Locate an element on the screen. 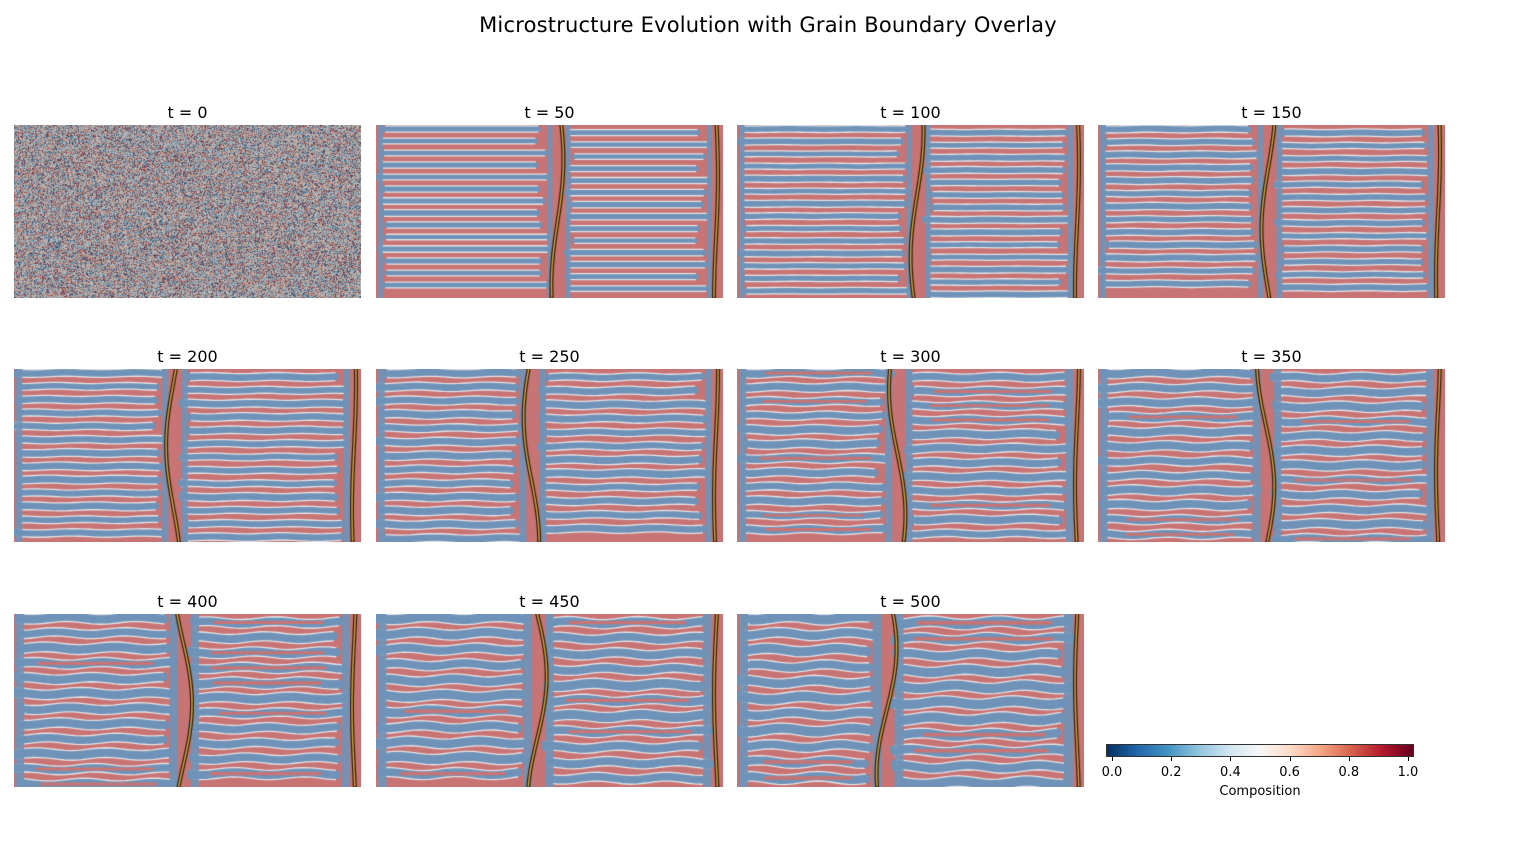 This screenshot has height=850, width=1536. panel-title: t = 100 is located at coordinates (910, 112).